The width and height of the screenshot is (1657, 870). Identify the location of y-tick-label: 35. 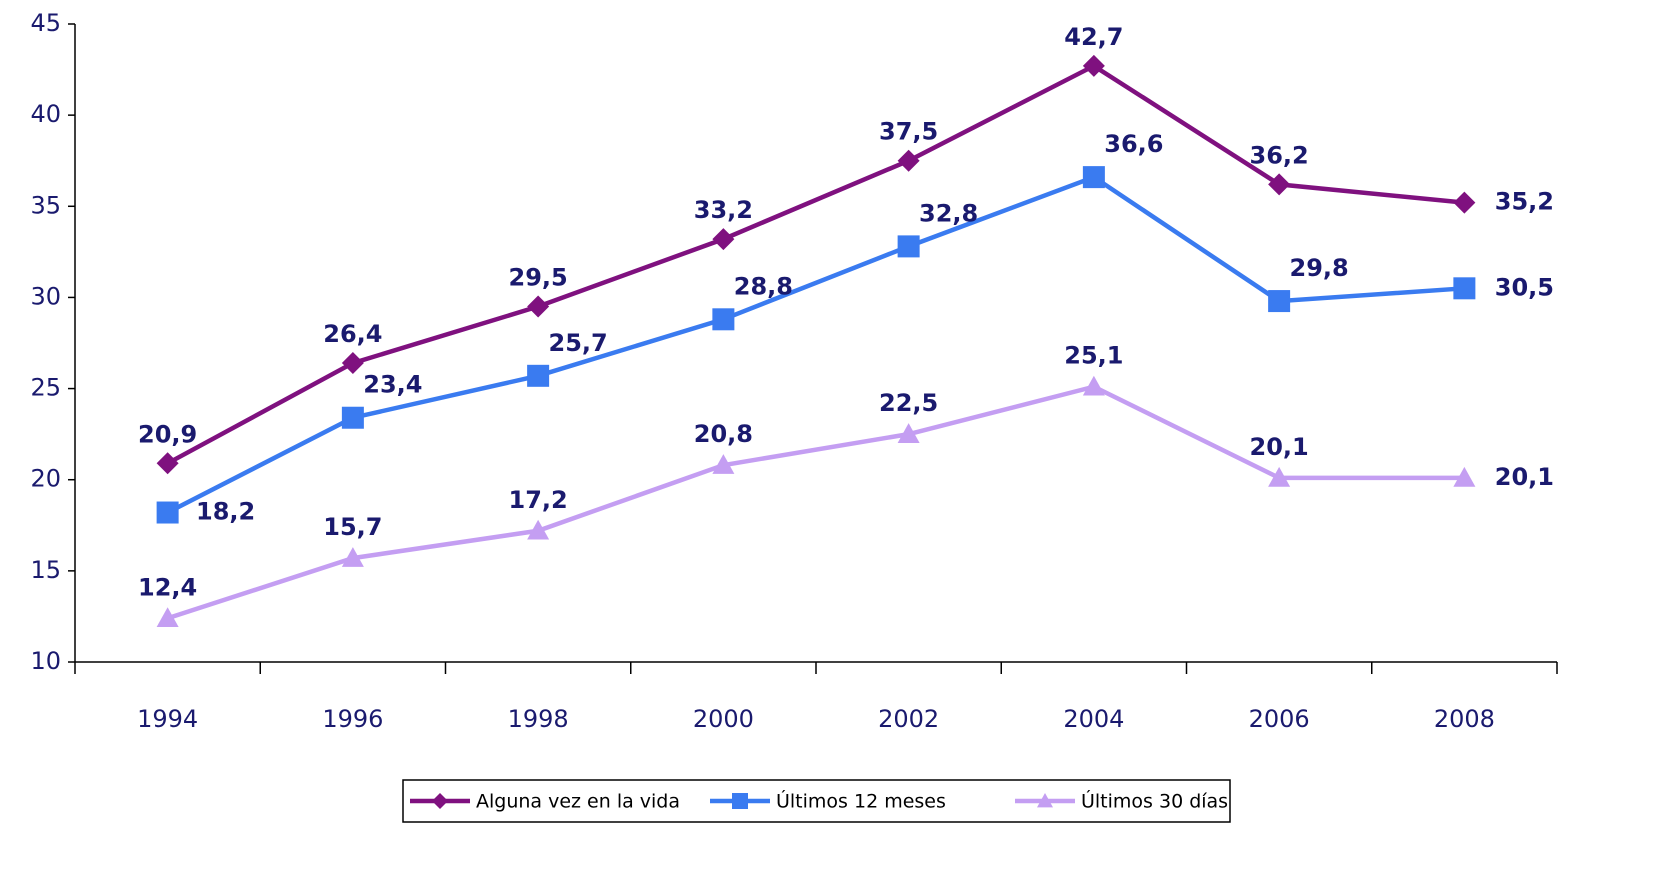
(45, 205).